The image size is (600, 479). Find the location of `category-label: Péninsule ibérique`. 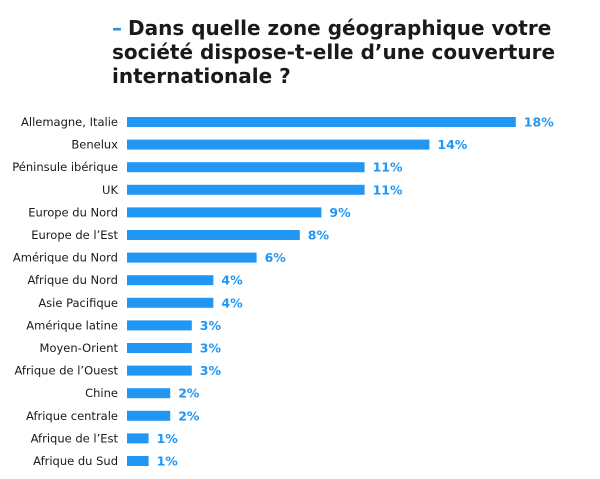

category-label: Péninsule ibérique is located at coordinates (65, 167).